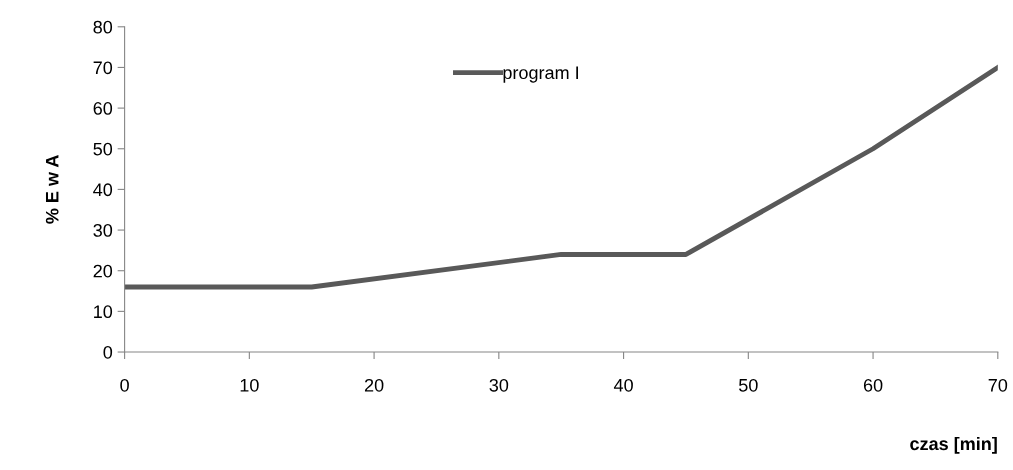  Describe the element at coordinates (52, 189) in the screenshot. I see `y-axis-title: % E w A` at that location.